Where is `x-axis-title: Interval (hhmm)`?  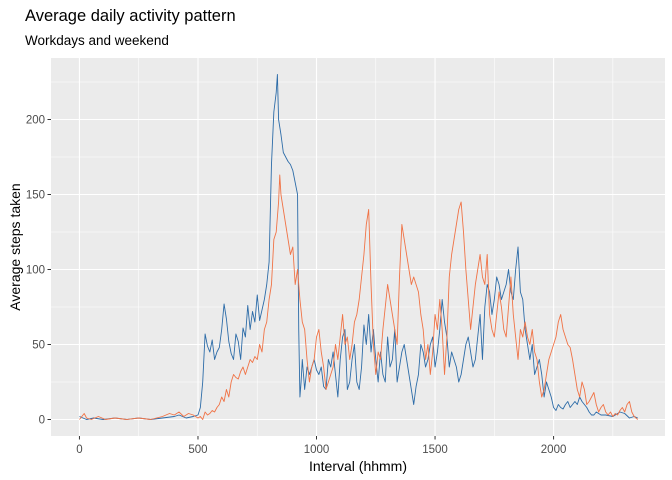
x-axis-title: Interval (hhmm) is located at coordinates (358, 466).